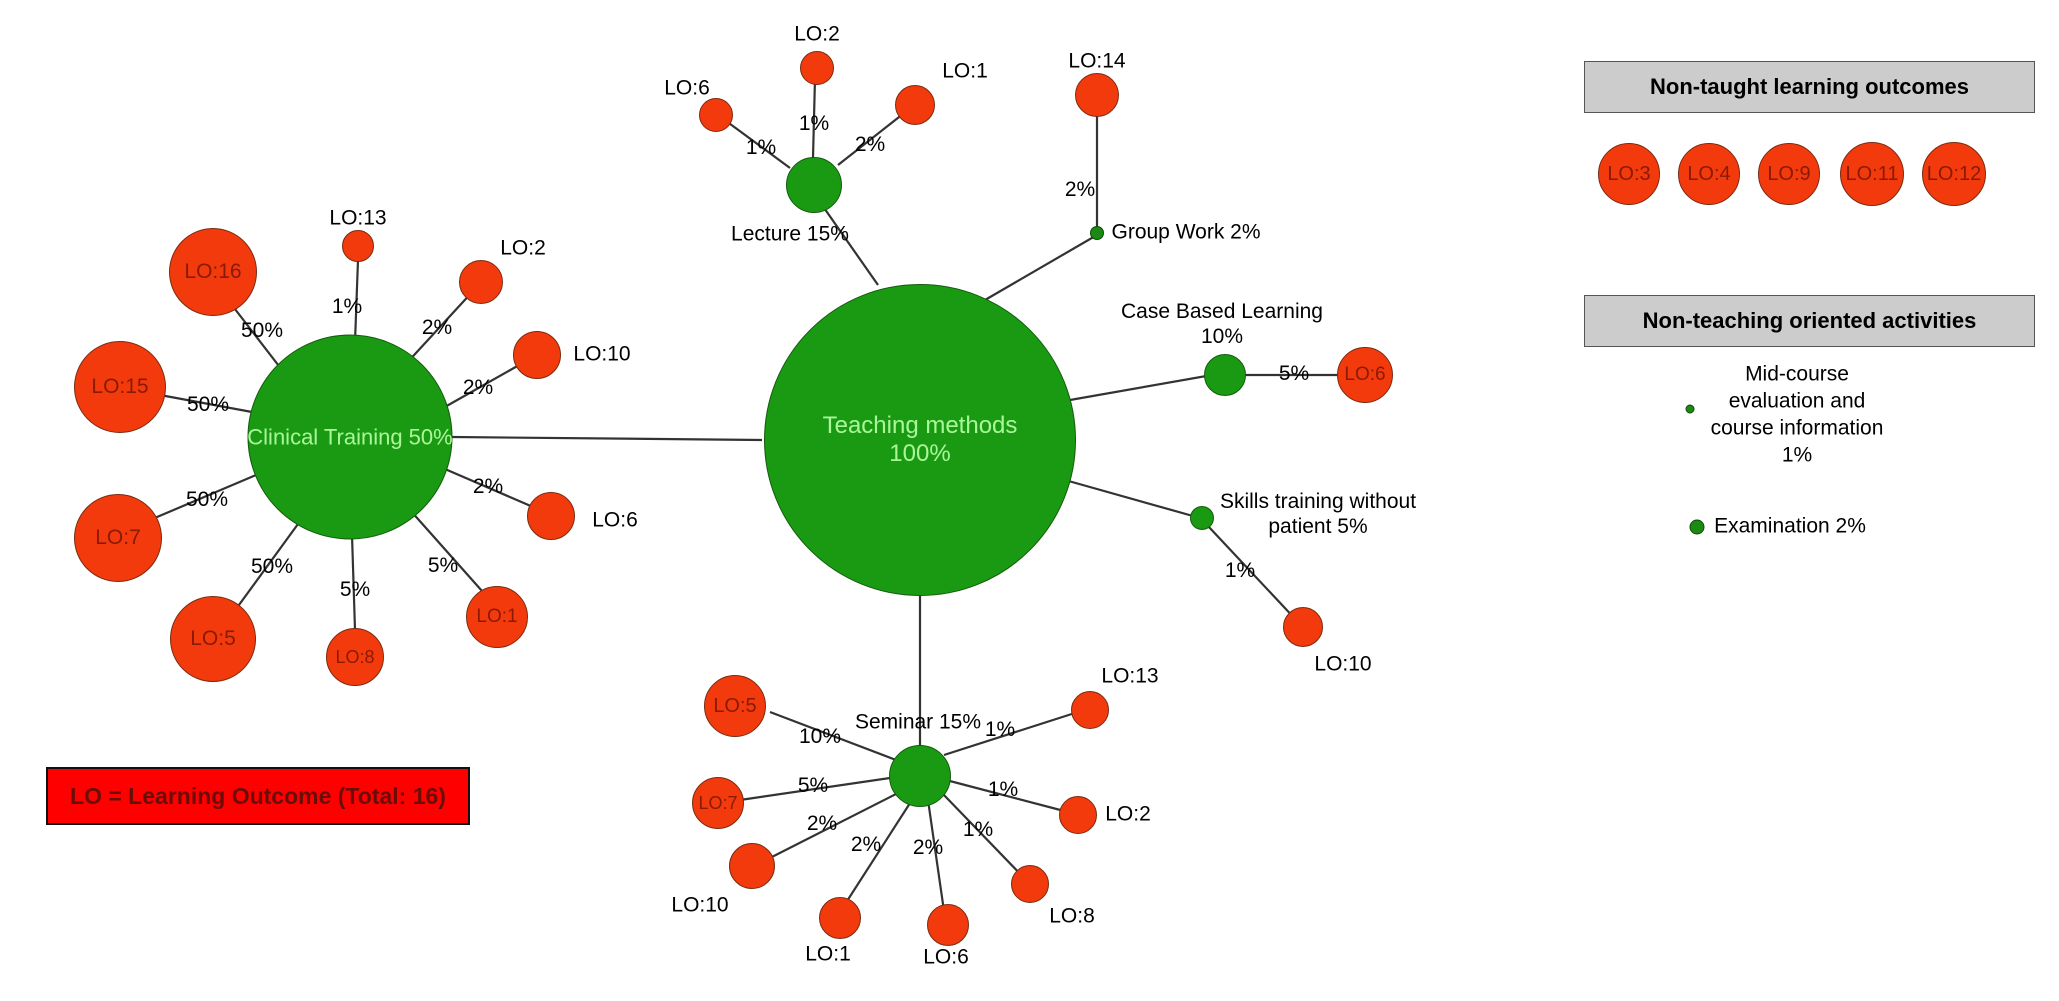  Describe the element at coordinates (814, 185) in the screenshot. I see `node-lecture` at that location.